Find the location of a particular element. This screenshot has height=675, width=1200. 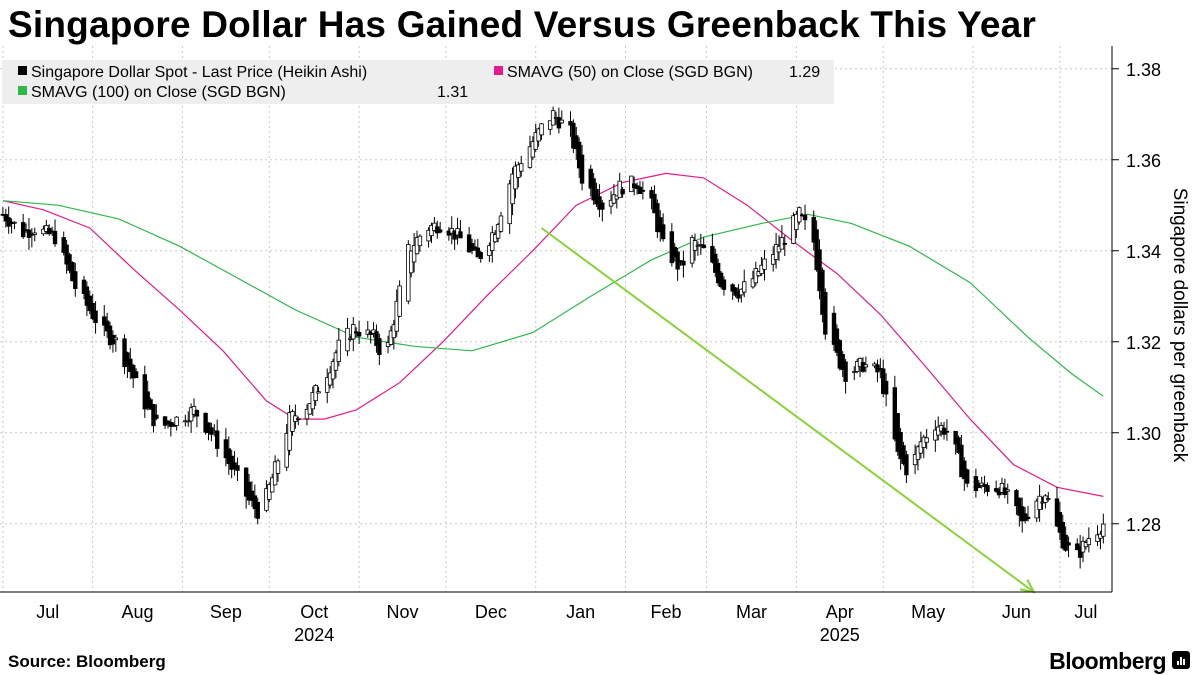

y-tick-label: 1.38 is located at coordinates (1143, 70).